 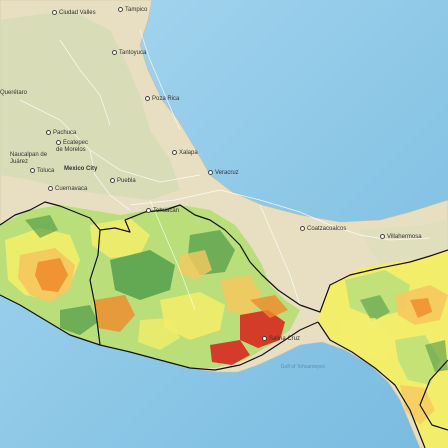 What do you see at coordinates (383, 349) in the screenshot?
I see `heatmap-east` at bounding box center [383, 349].